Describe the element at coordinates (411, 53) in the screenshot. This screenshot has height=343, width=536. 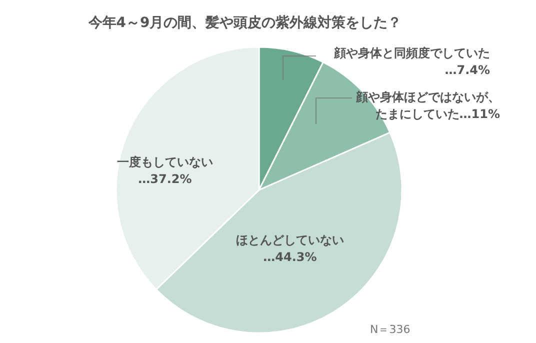
I see `slice-label: 顔や身体と同頻度でしていた` at that location.